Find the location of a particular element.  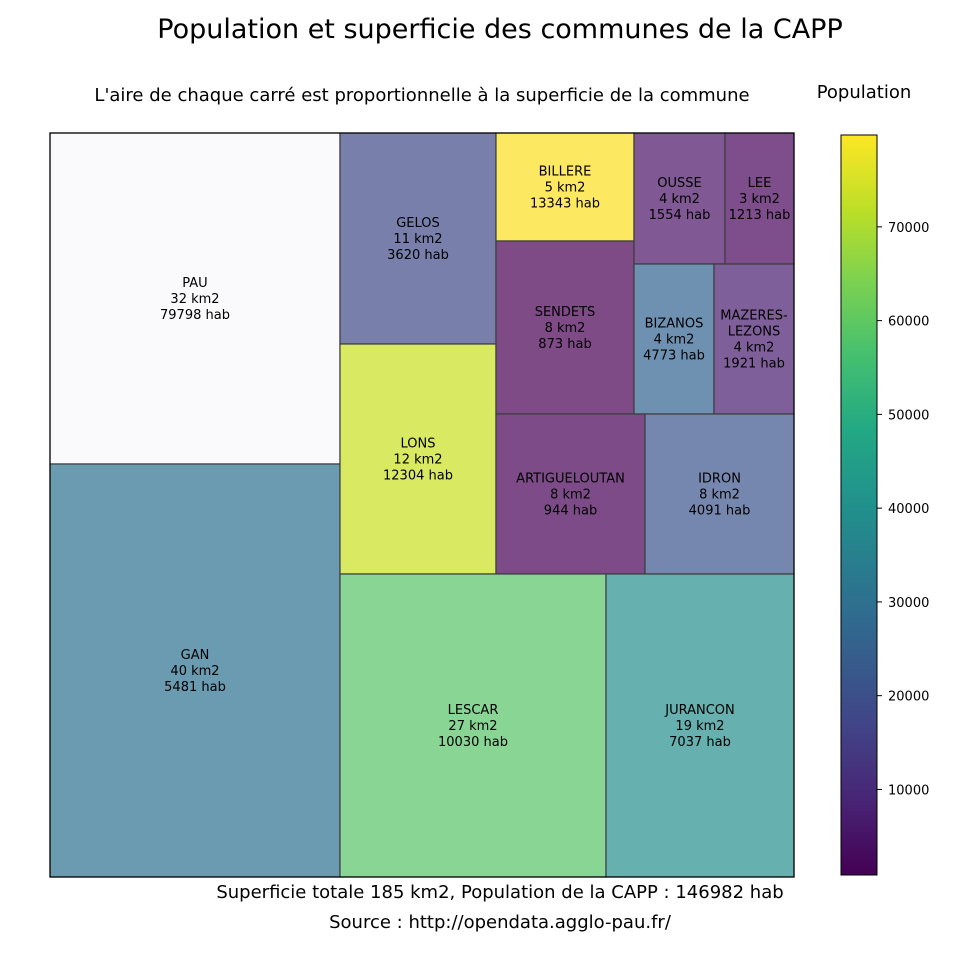

cell-jurancon: JURANCON 19 km2 7037 hab is located at coordinates (700, 725).